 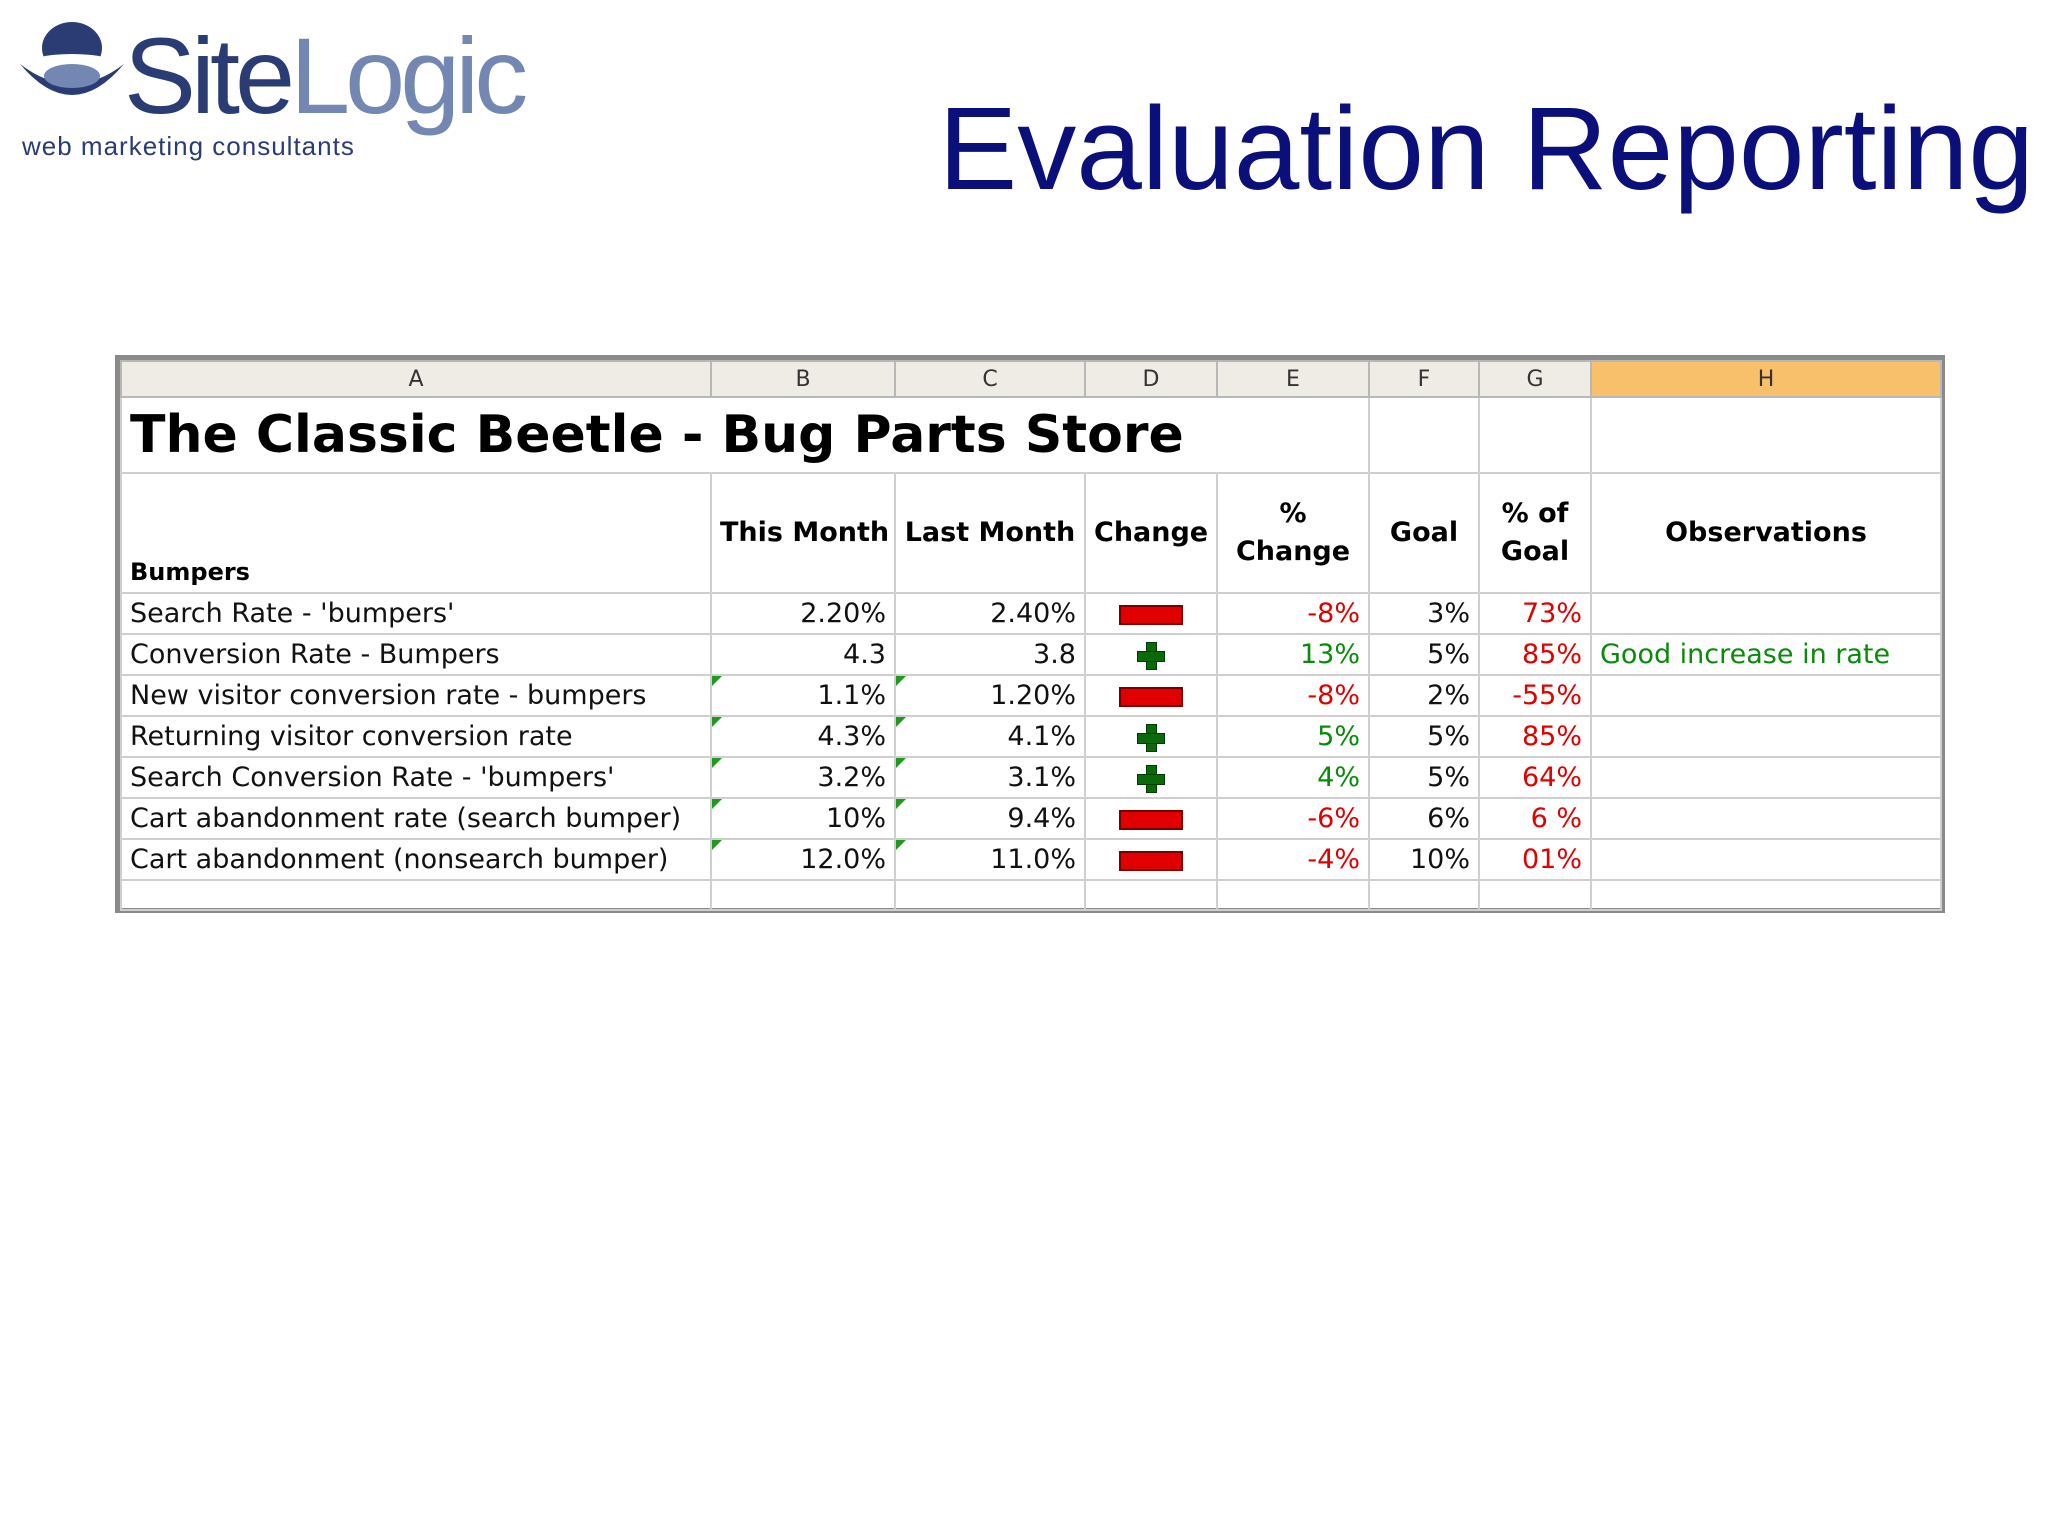 What do you see at coordinates (416, 533) in the screenshot?
I see `section-label: Bumpers` at bounding box center [416, 533].